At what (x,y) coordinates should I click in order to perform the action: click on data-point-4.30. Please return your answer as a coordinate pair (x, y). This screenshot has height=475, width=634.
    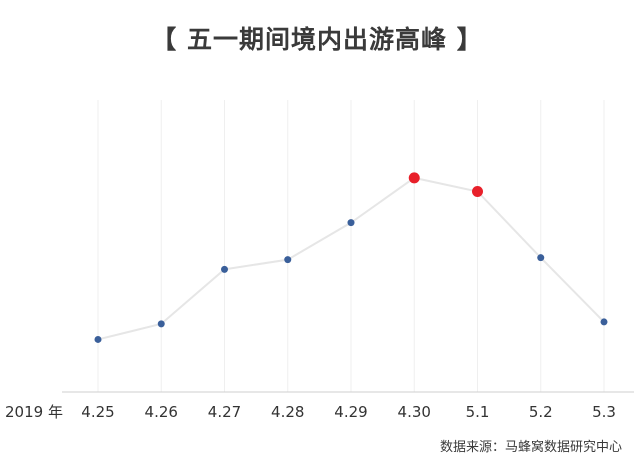
    Looking at the image, I should click on (414, 178).